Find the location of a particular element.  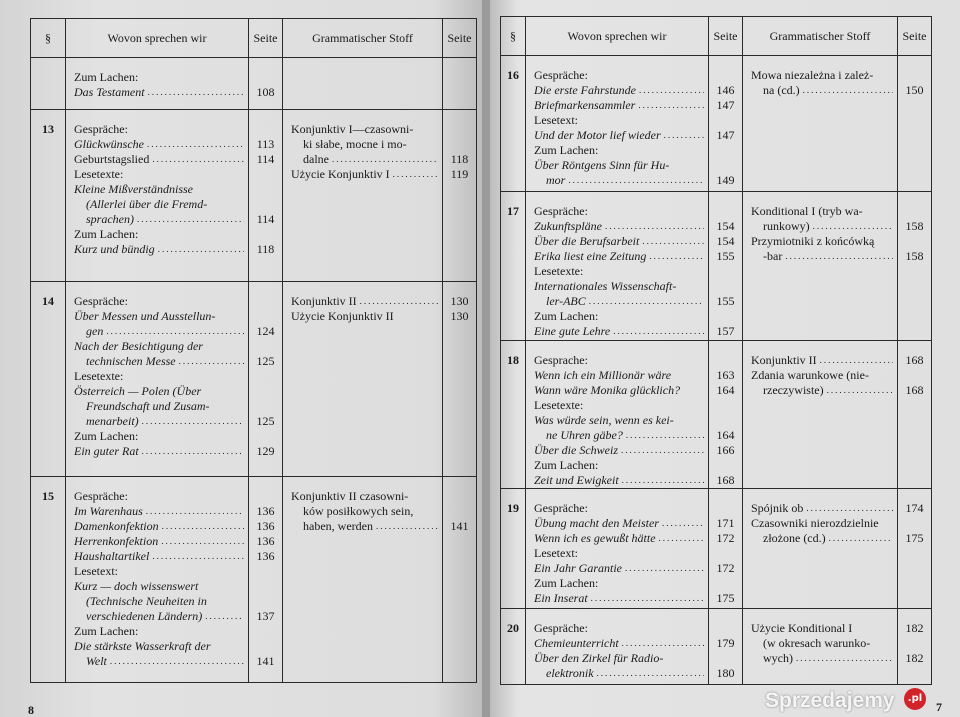

entry-title: wych) is located at coordinates (778, 658).